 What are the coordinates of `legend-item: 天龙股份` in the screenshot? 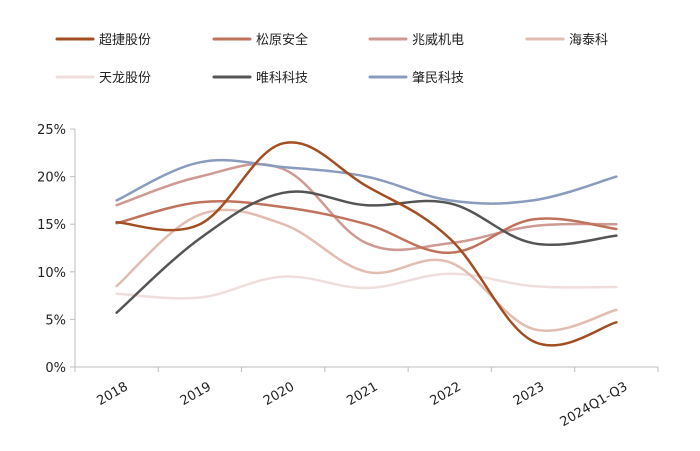 It's located at (103, 78).